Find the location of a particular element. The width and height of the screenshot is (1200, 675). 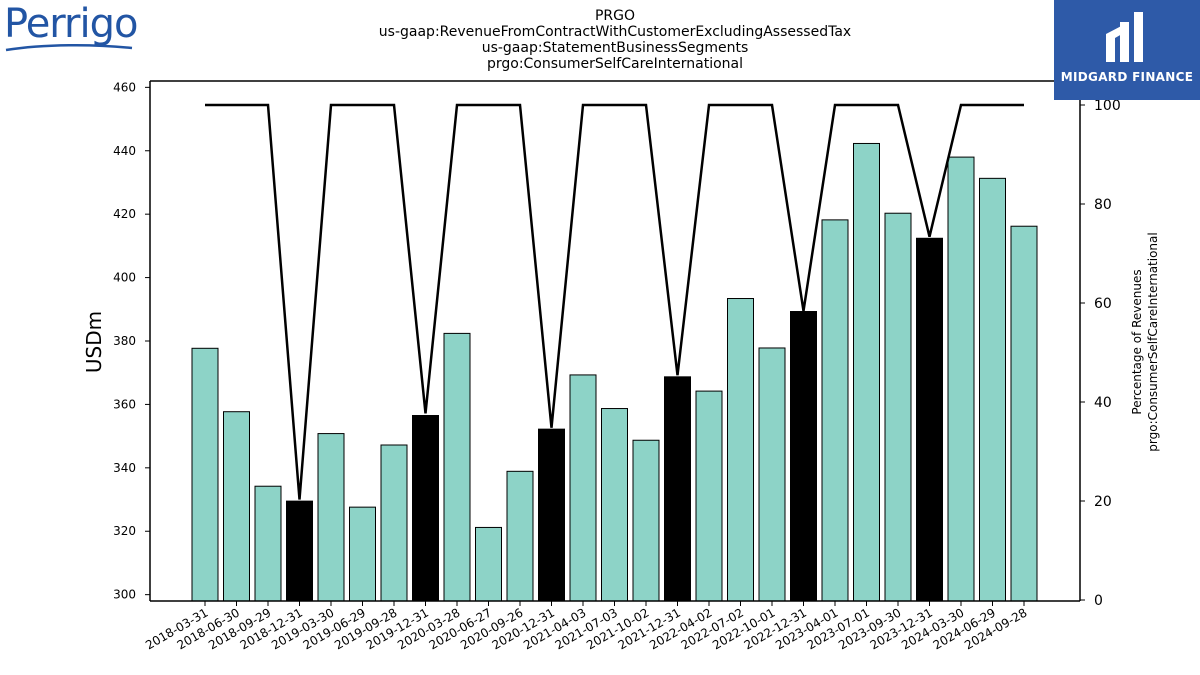

title-line: PRGO is located at coordinates (615, 16).